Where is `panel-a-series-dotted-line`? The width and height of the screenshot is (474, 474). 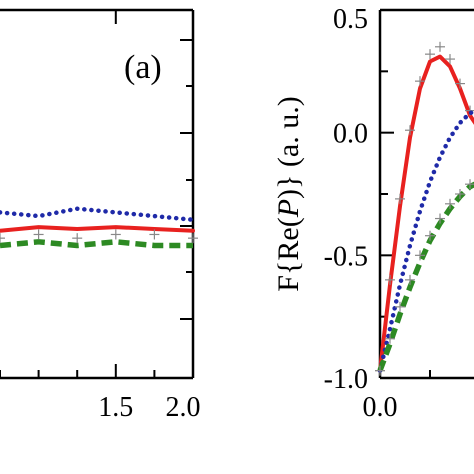 panel-a-series-dotted-line is located at coordinates (98, 214).